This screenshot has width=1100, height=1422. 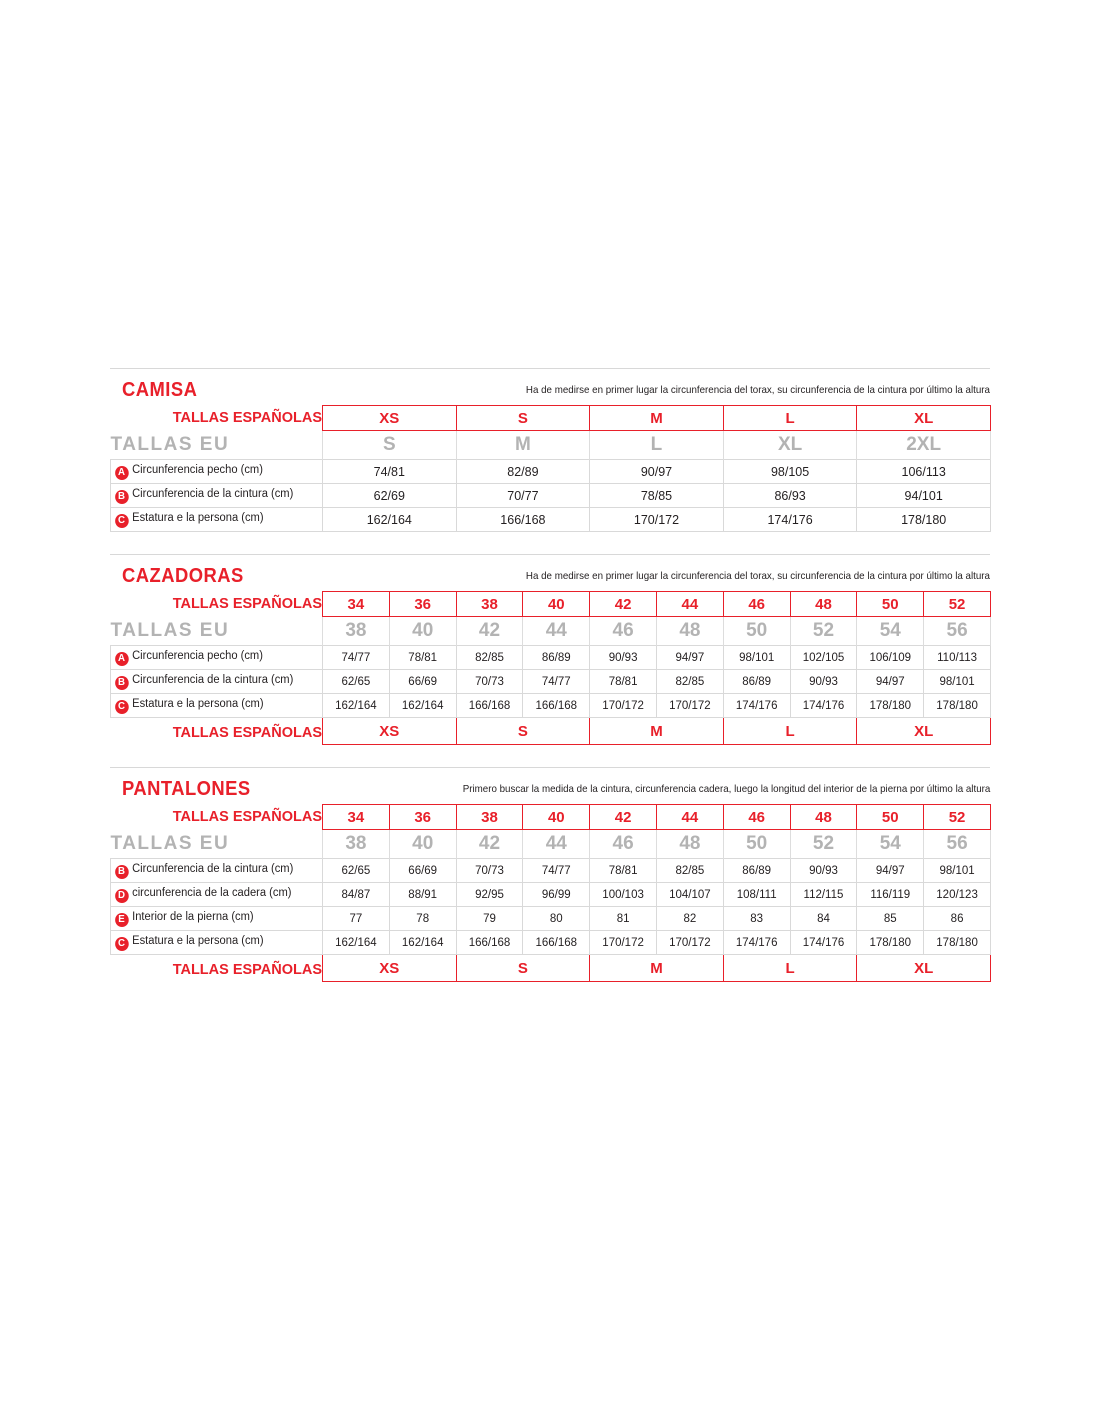 What do you see at coordinates (689, 657) in the screenshot?
I see `measurement-value-cell: 94/97` at bounding box center [689, 657].